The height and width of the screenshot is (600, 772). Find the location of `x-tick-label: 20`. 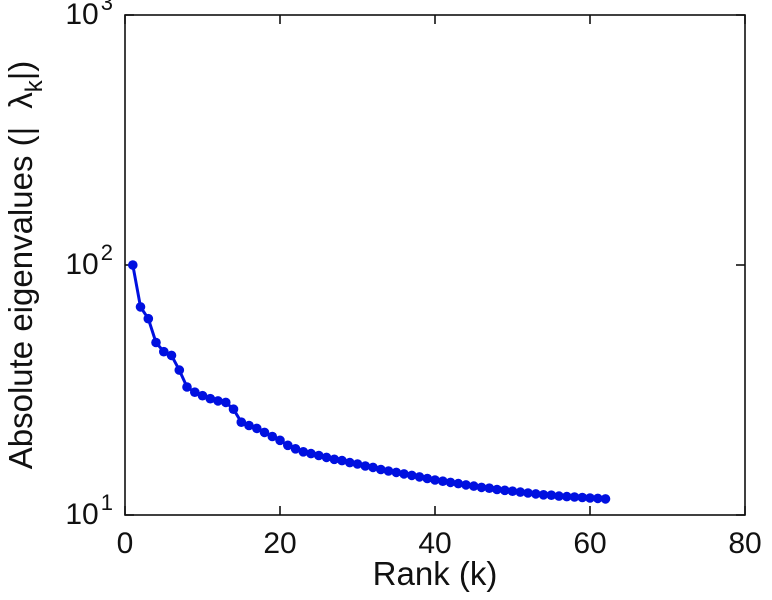

x-tick-label: 20 is located at coordinates (279, 543).